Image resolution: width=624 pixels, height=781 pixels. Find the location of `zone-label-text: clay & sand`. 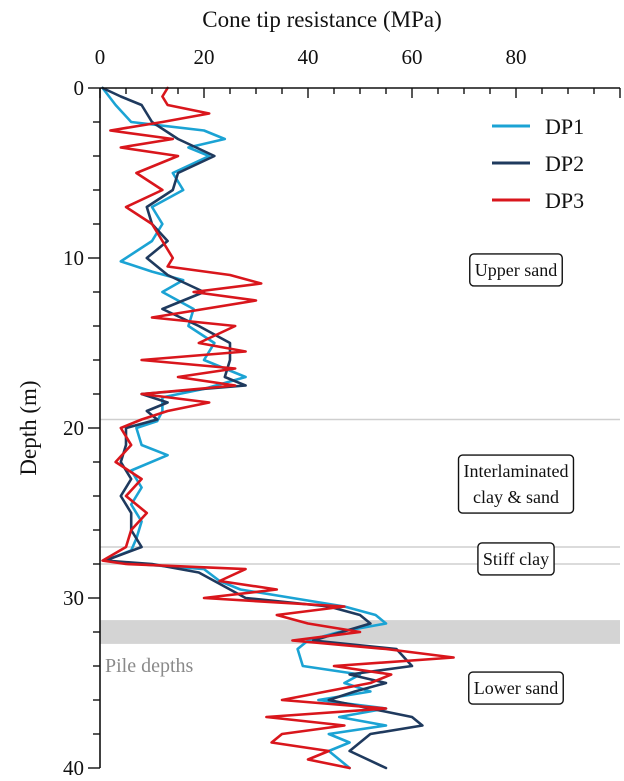

zone-label-text: clay & sand is located at coordinates (516, 497).